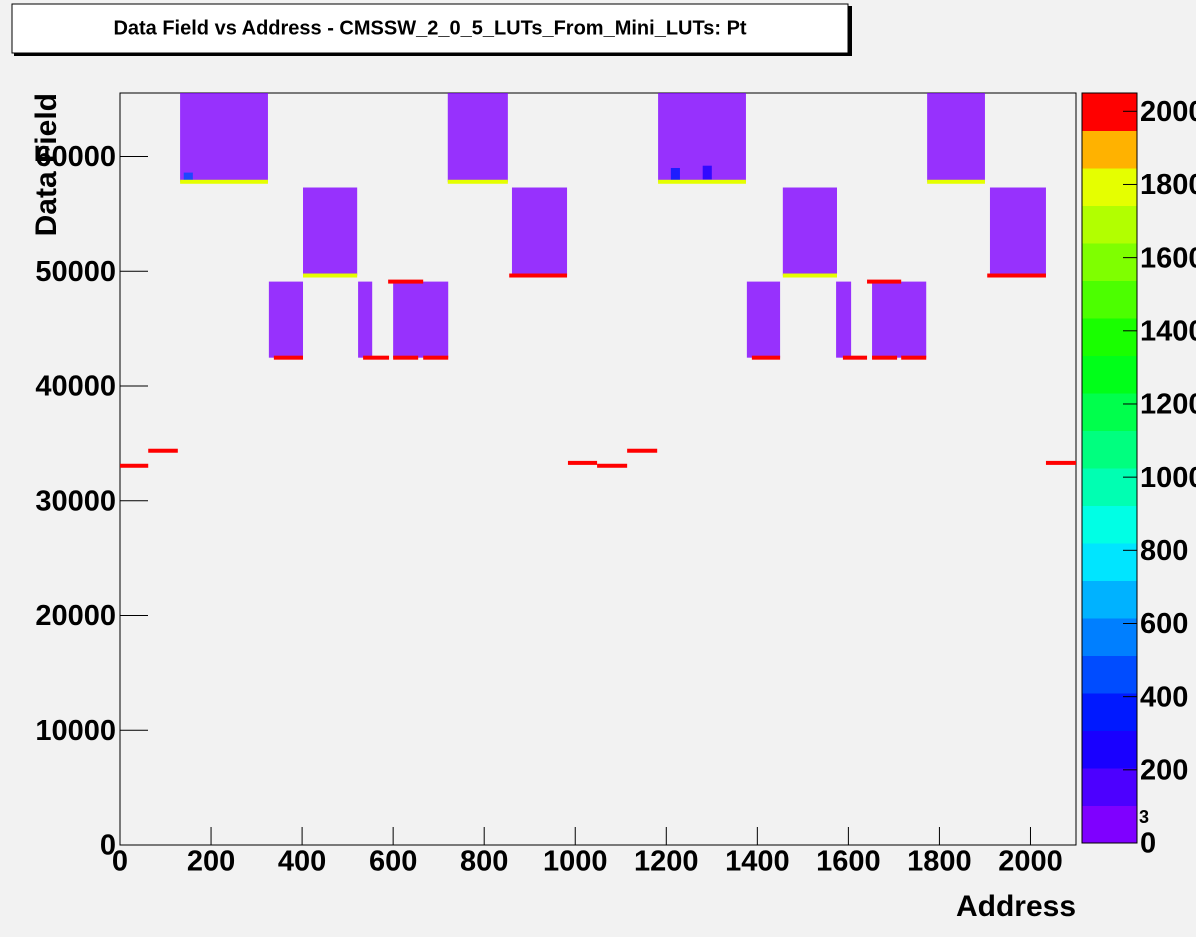  Describe the element at coordinates (75, 272) in the screenshot. I see `y-tick-label: 50000` at that location.